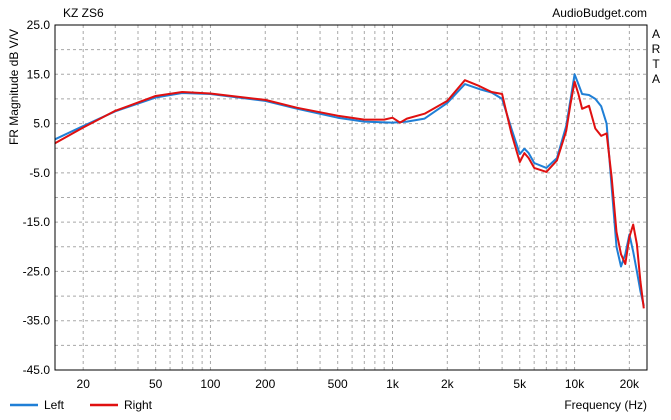 This screenshot has height=420, width=671. I want to click on y-tick-label: -5.0, so click(39, 173).